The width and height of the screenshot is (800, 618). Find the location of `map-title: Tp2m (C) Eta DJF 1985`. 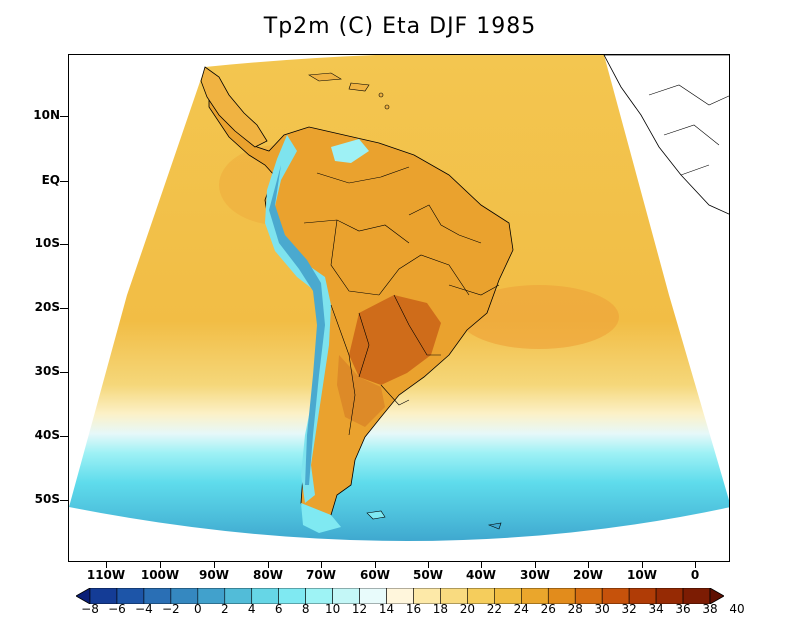

map-title: Tp2m (C) Eta DJF 1985 is located at coordinates (400, 26).